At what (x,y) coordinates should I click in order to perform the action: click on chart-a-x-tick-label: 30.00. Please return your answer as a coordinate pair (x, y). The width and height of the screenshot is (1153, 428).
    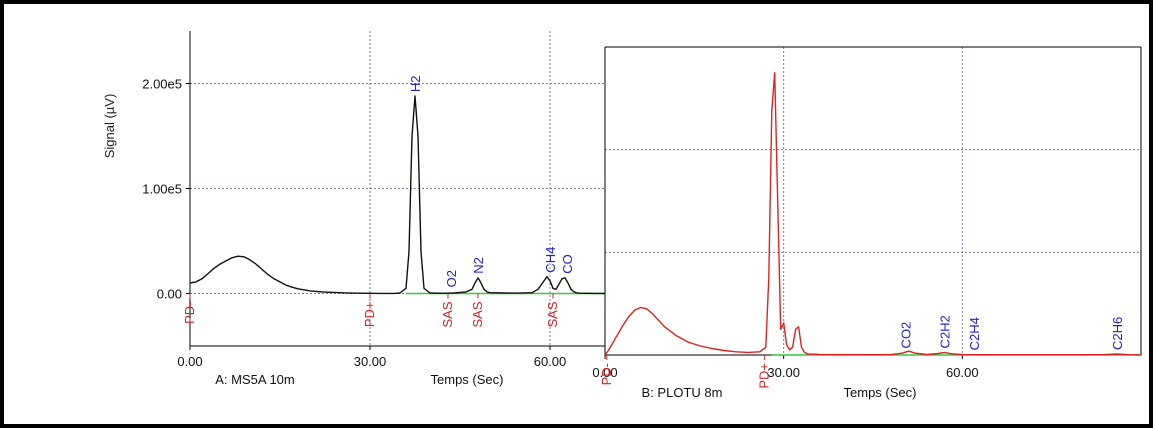
    Looking at the image, I should click on (370, 361).